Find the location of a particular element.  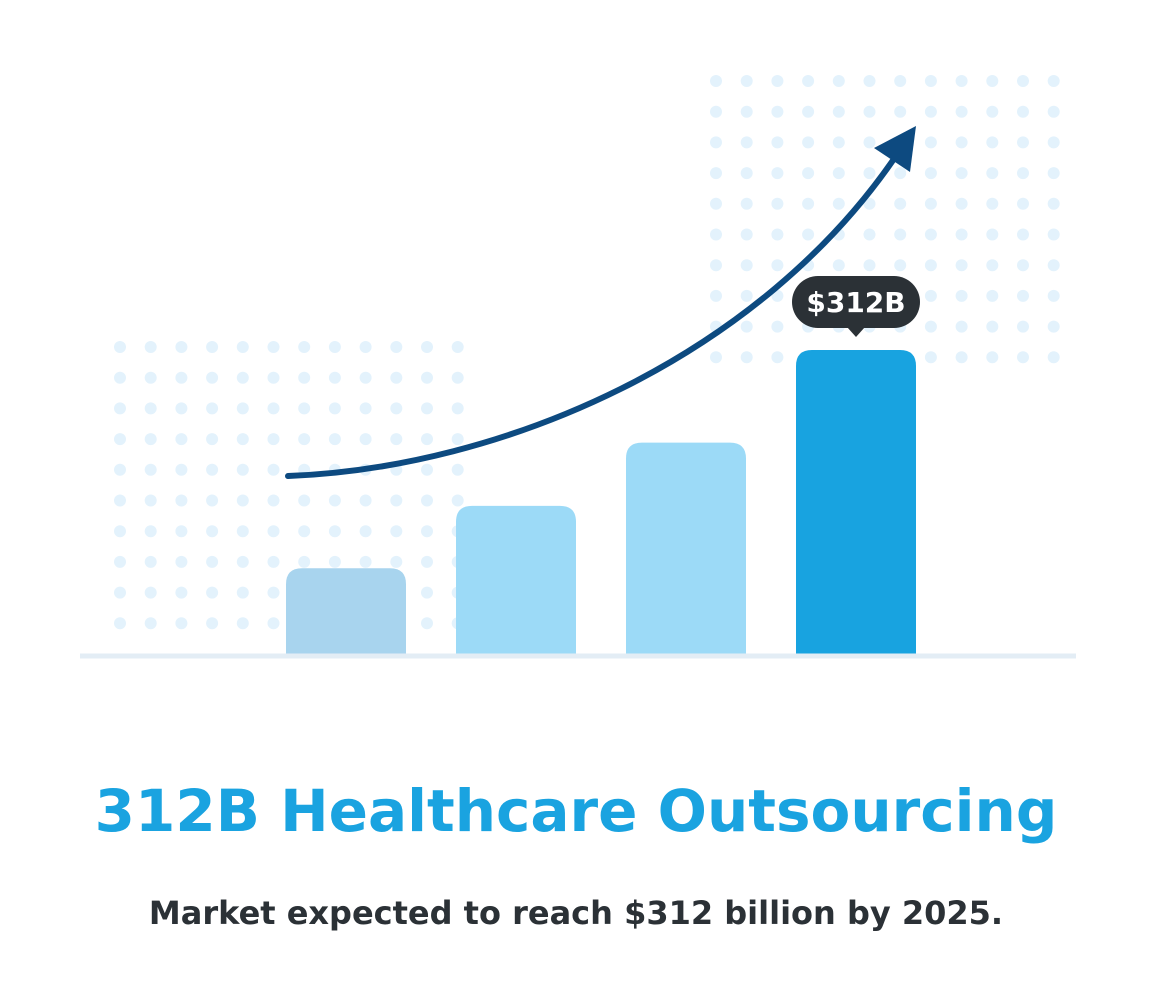

chart-title: 312B Healthcare Outsourcing is located at coordinates (576, 811).